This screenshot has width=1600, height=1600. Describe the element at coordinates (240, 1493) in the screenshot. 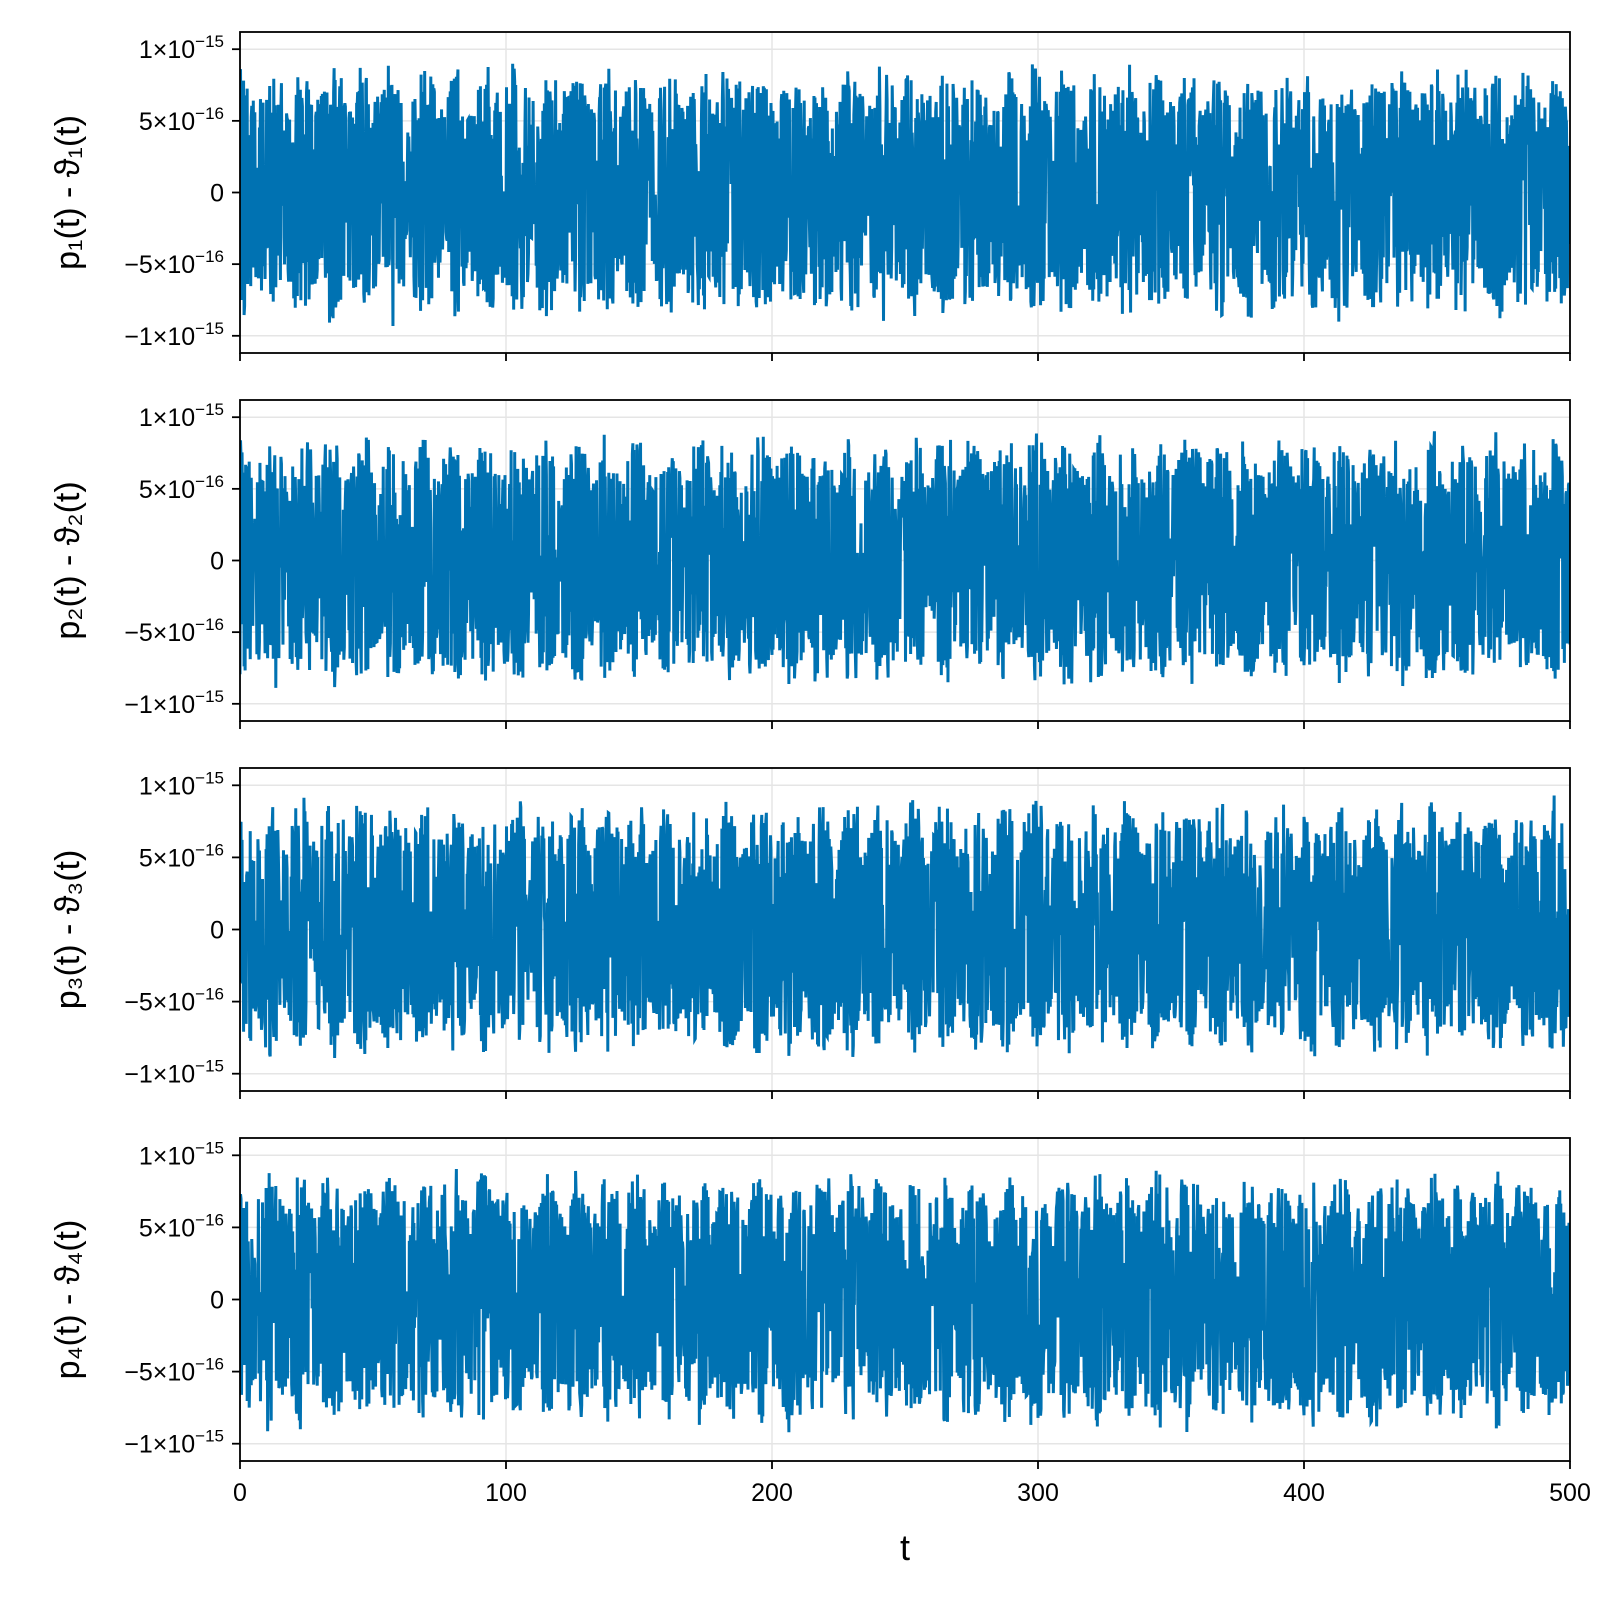

I see `x-tick-label: 0` at that location.